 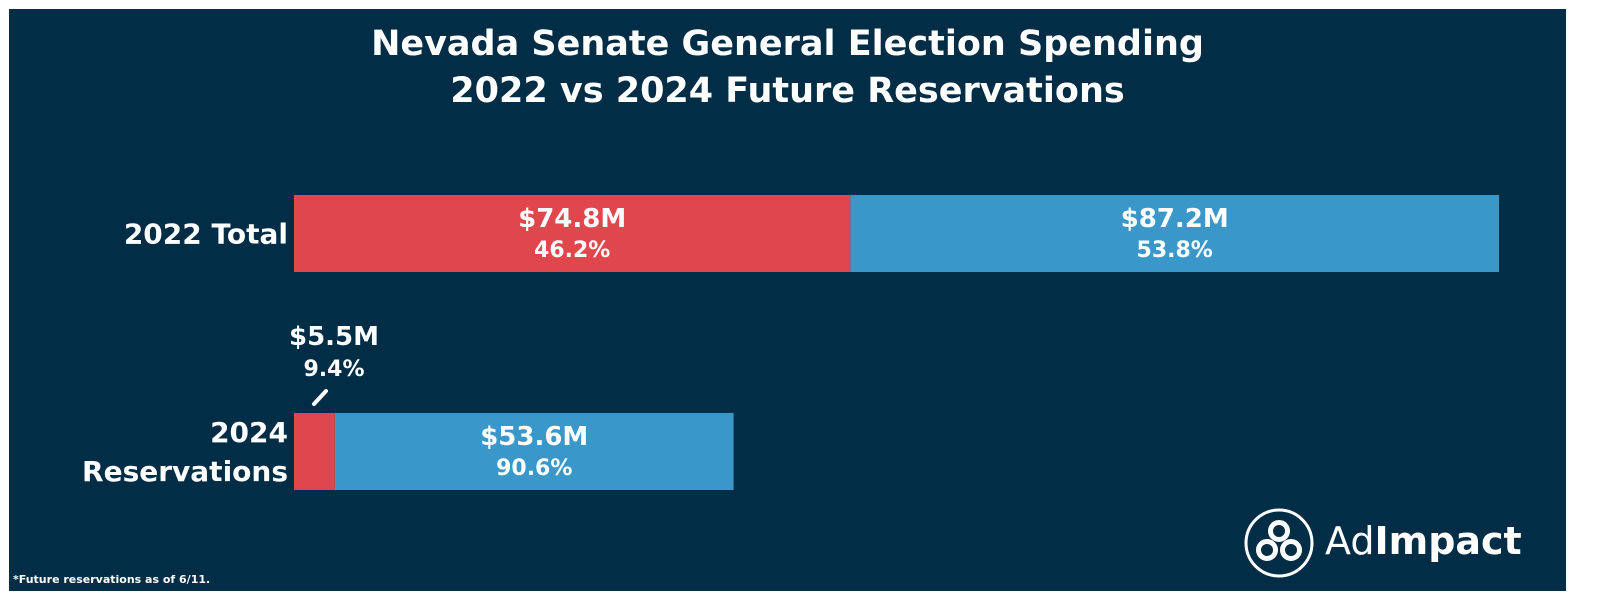 What do you see at coordinates (1175, 250) in the screenshot?
I see `data-label-percent: 53.8%` at bounding box center [1175, 250].